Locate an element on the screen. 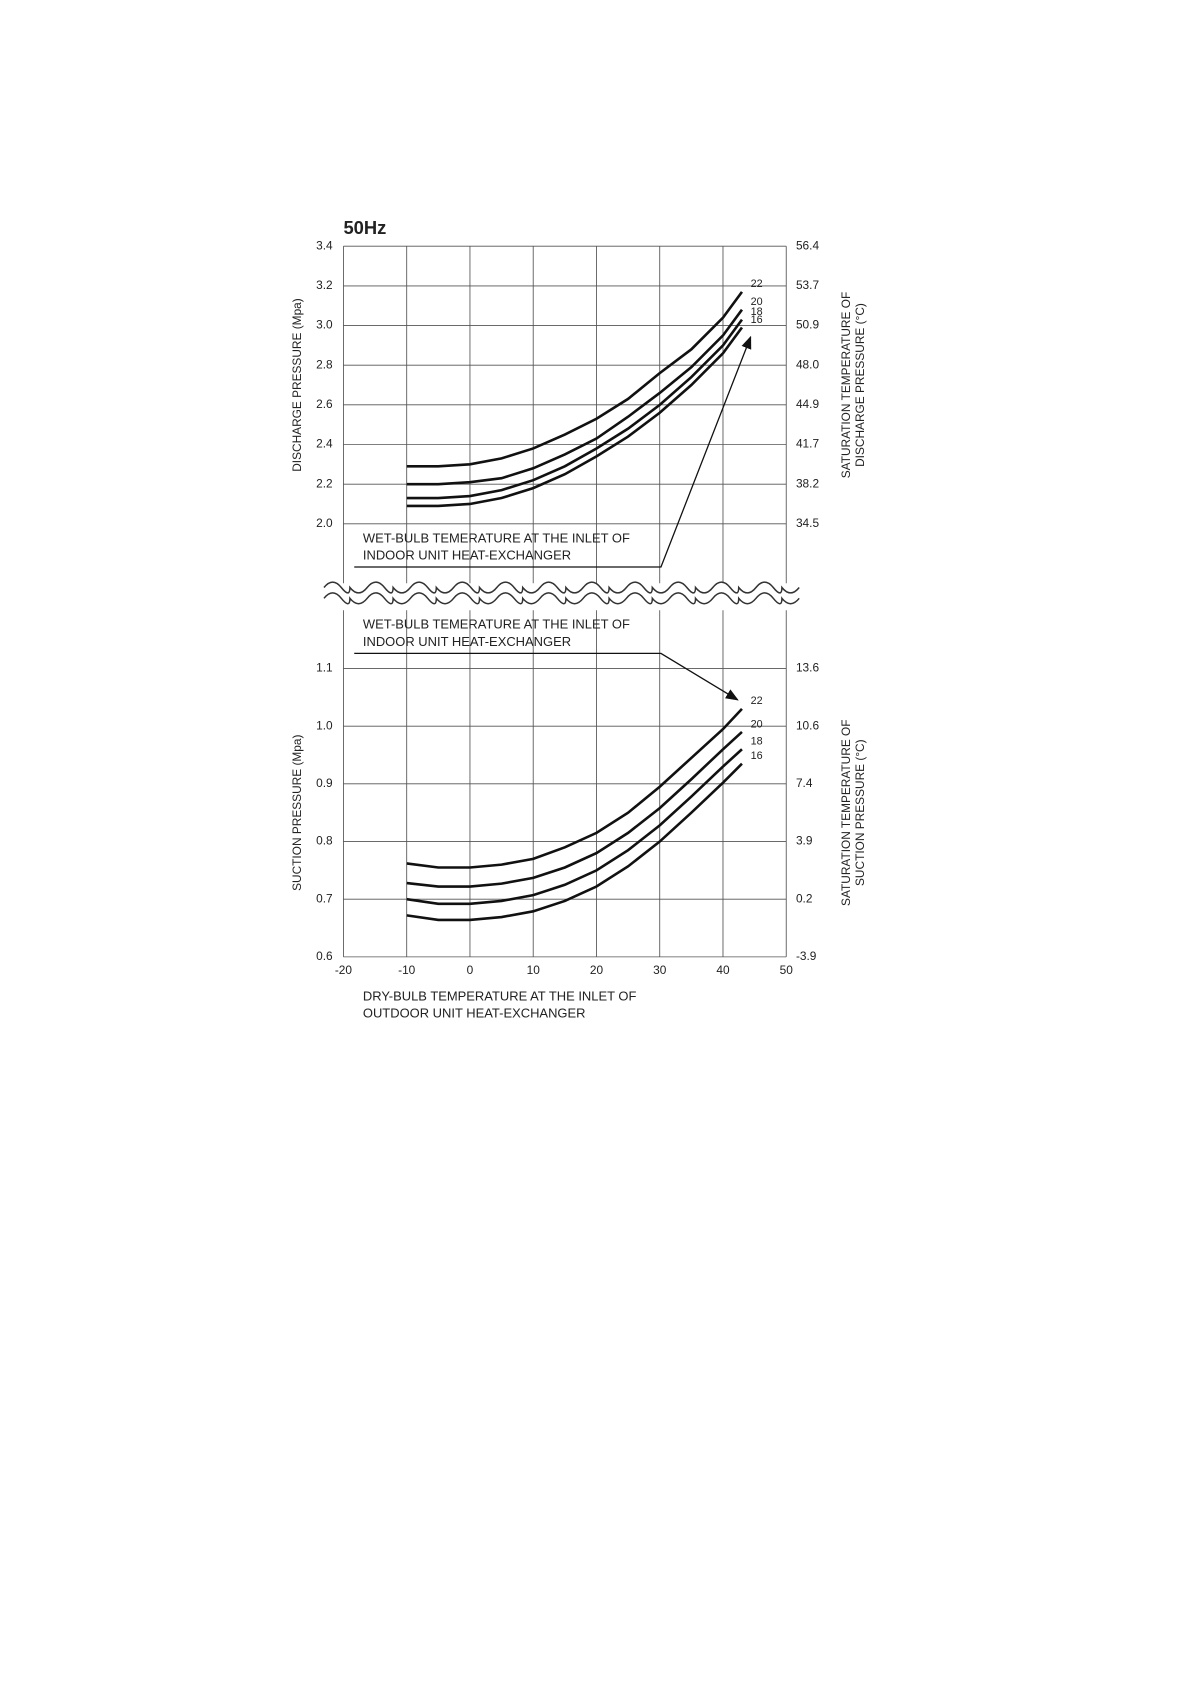  x-tick-label: -20 is located at coordinates (344, 970).